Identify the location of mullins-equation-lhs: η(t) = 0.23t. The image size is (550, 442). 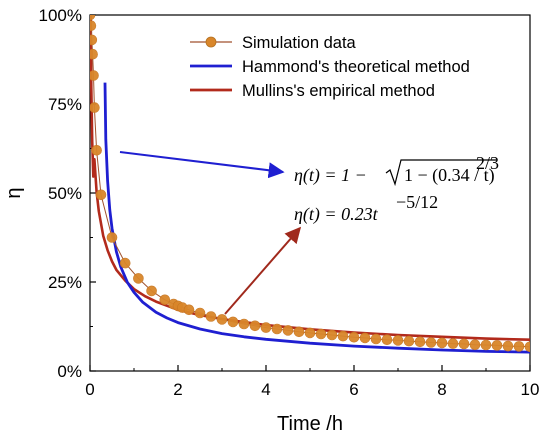
(336, 214).